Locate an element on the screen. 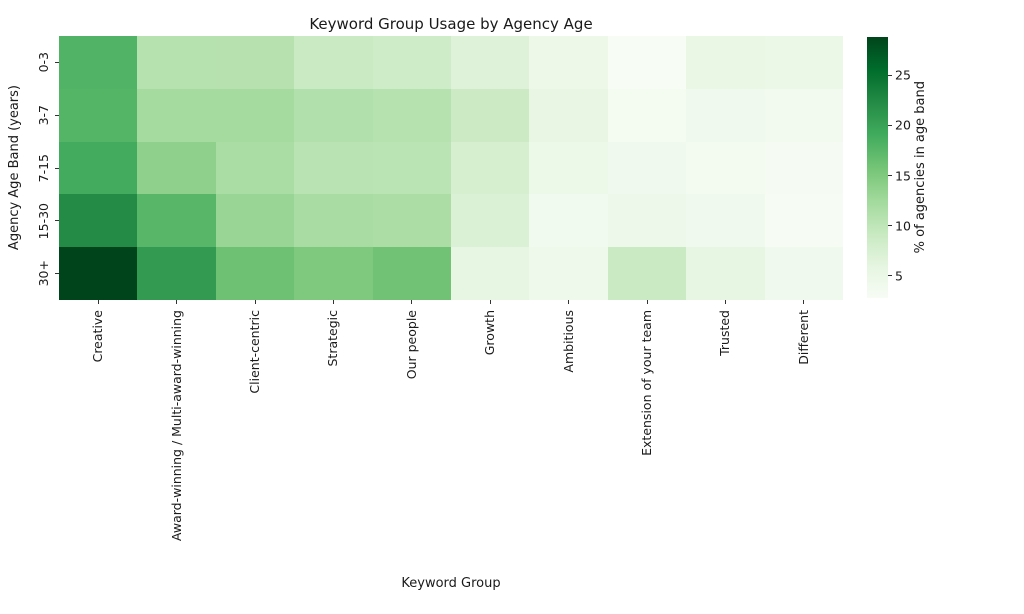 The width and height of the screenshot is (1024, 614). heatmap-cell-30+-5 is located at coordinates (411, 273).